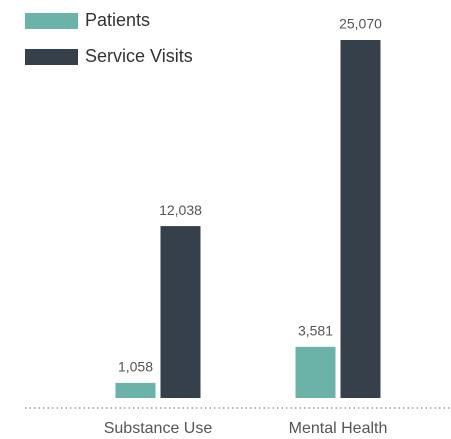  What do you see at coordinates (338, 428) in the screenshot?
I see `category-label: Mental Health` at bounding box center [338, 428].